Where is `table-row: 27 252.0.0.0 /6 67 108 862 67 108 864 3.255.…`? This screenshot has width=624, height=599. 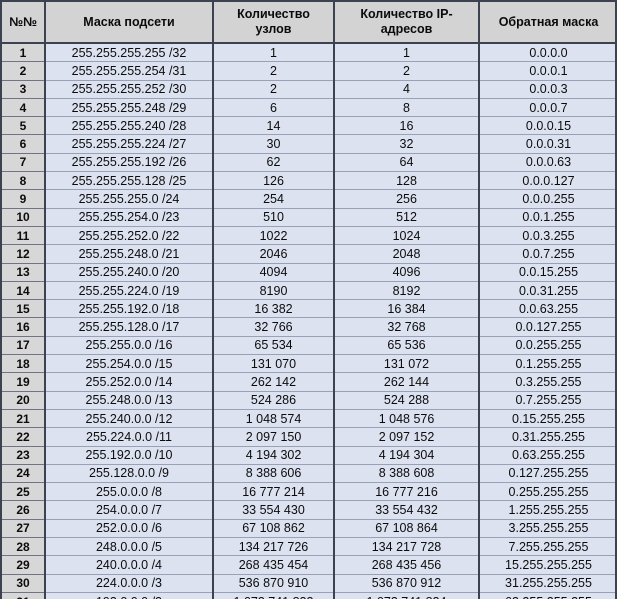
table-row: 27 252.0.0.0 /6 67 108 862 67 108 864 3.255.… is located at coordinates (309, 529).